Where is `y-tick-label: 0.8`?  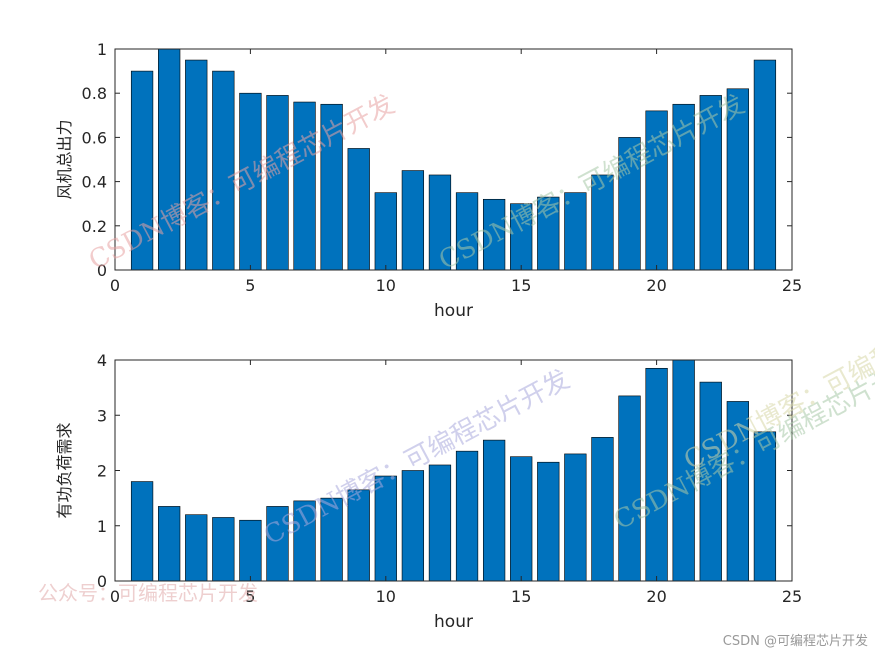
y-tick-label: 0.8 is located at coordinates (94, 93).